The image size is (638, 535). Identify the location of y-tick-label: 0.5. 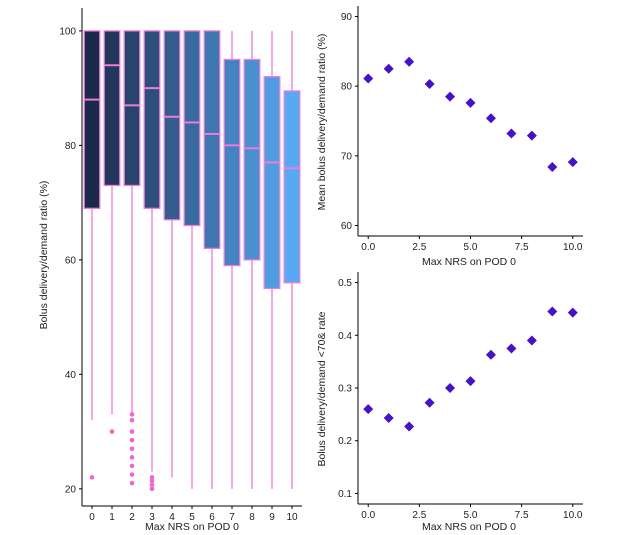
(345, 283).